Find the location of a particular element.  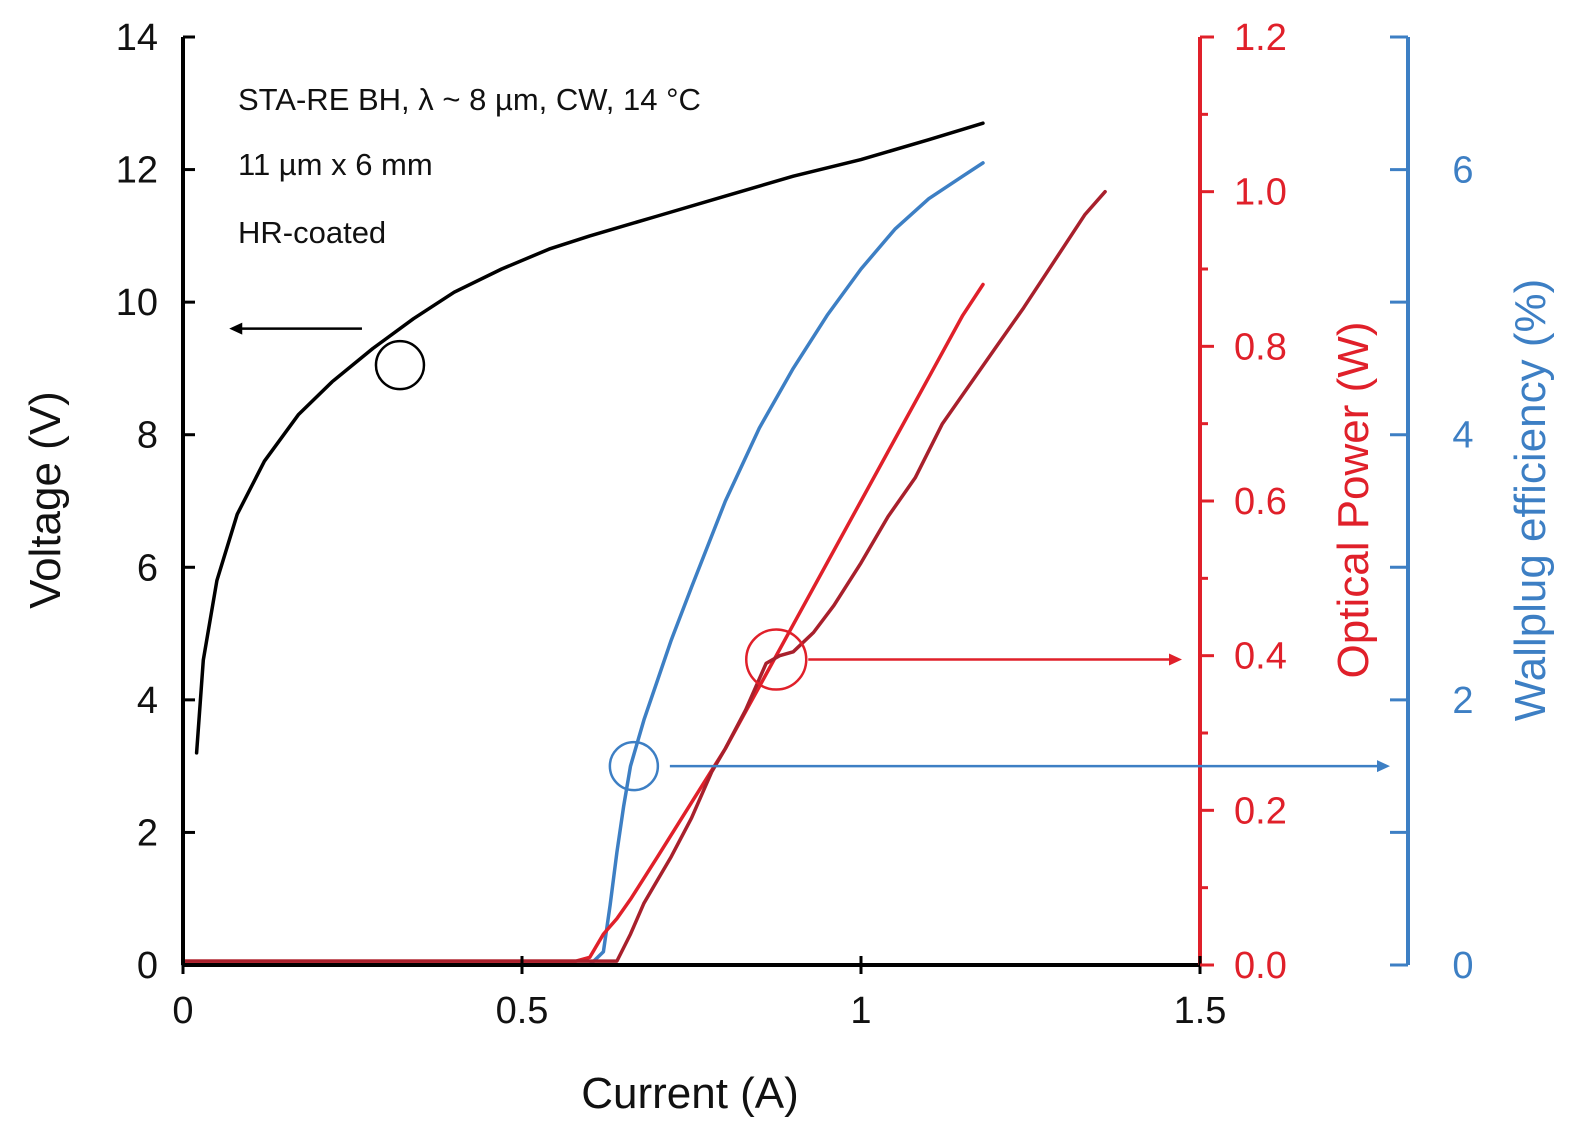

efficiency-tick-label: 2 is located at coordinates (1462, 701).